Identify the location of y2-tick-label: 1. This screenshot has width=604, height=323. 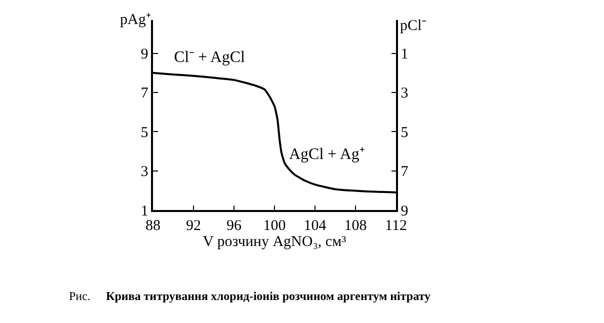
(404, 54).